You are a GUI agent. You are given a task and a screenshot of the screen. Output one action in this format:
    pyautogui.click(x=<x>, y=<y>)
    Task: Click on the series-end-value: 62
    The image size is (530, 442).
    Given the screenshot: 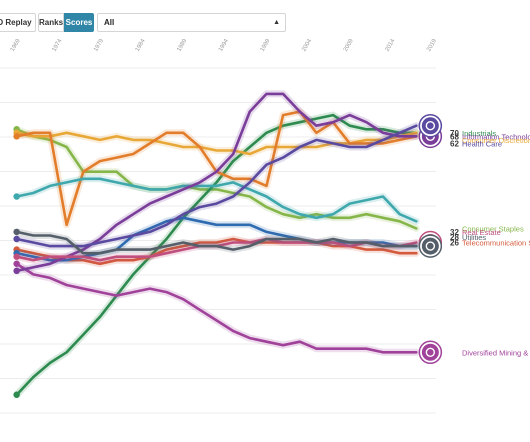 What is the action you would take?
    pyautogui.click(x=454, y=143)
    